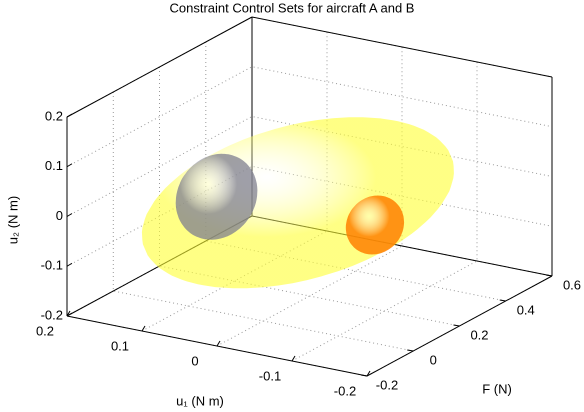 This screenshot has width=584, height=412. Describe the element at coordinates (497, 388) in the screenshot. I see `y-axis-label: F (N)` at that location.